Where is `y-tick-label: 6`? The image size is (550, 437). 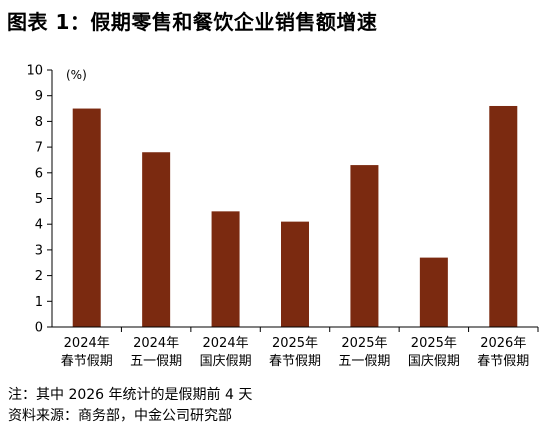 y-tick-label: 6 is located at coordinates (39, 173).